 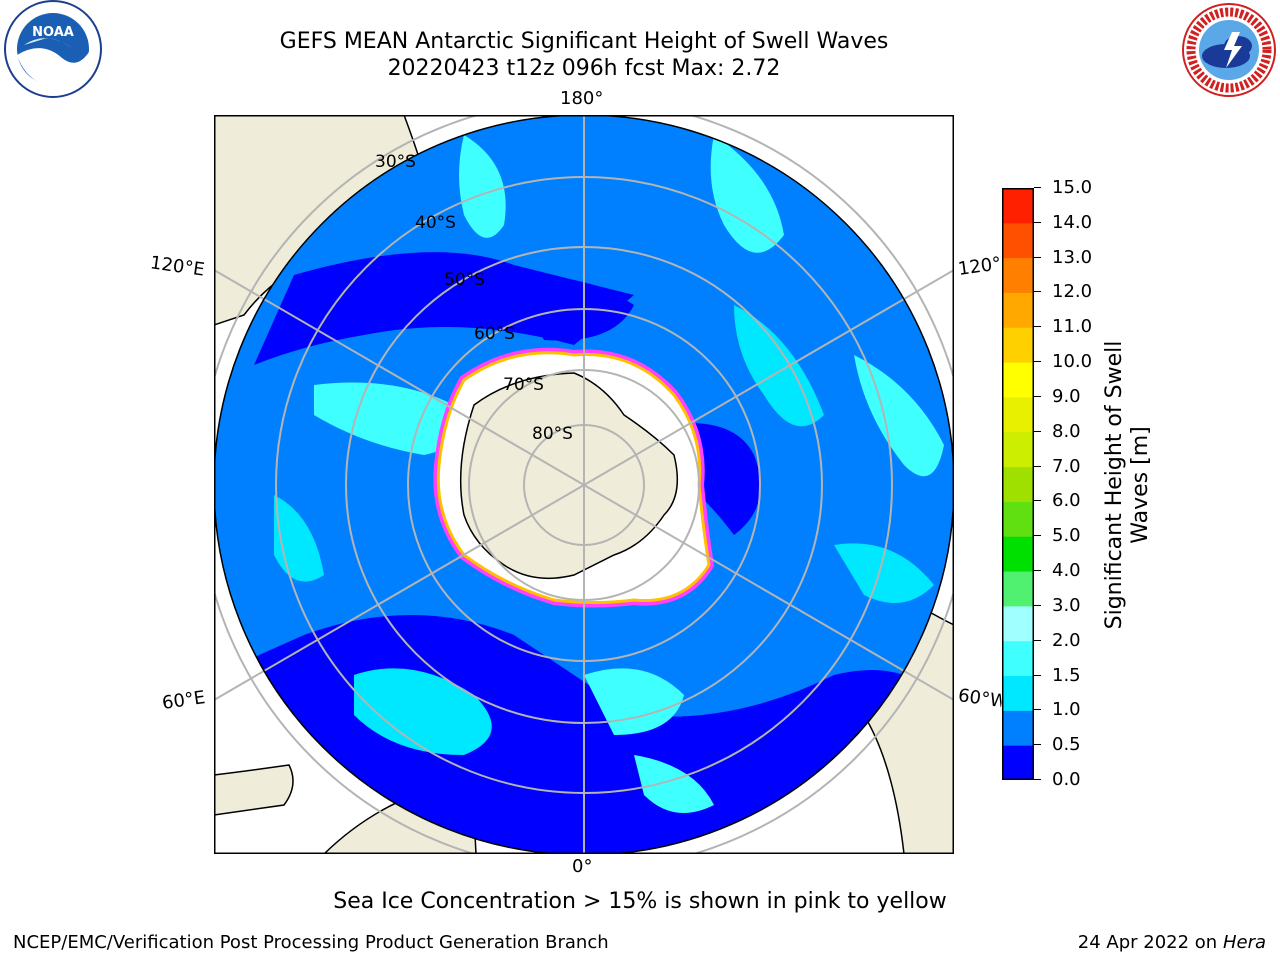 What do you see at coordinates (1066, 605) in the screenshot?
I see `colorbar-tick-label: 3.0` at bounding box center [1066, 605].